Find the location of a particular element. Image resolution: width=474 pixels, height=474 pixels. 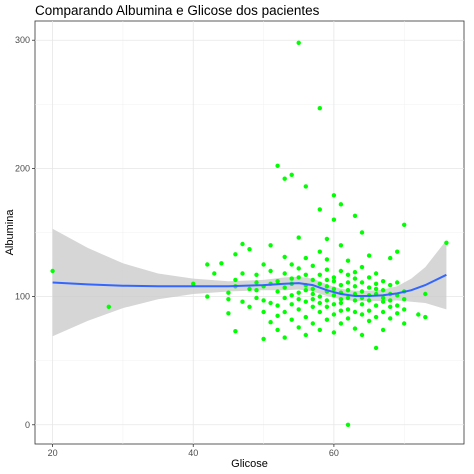

smooth-line-layer is located at coordinates (249, 285).